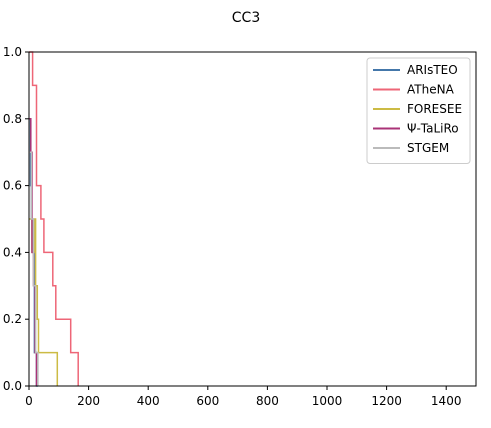 This screenshot has width=491, height=428. Describe the element at coordinates (267, 401) in the screenshot. I see `x-tick-label: 800` at that location.